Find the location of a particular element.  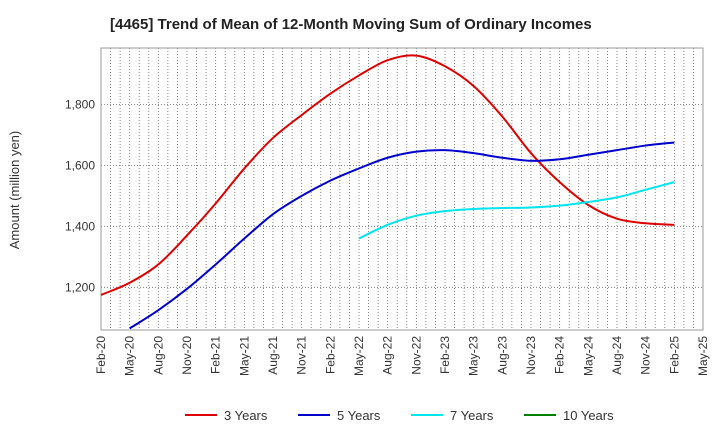

x-tick-label: Aug-21 is located at coordinates (273, 355).